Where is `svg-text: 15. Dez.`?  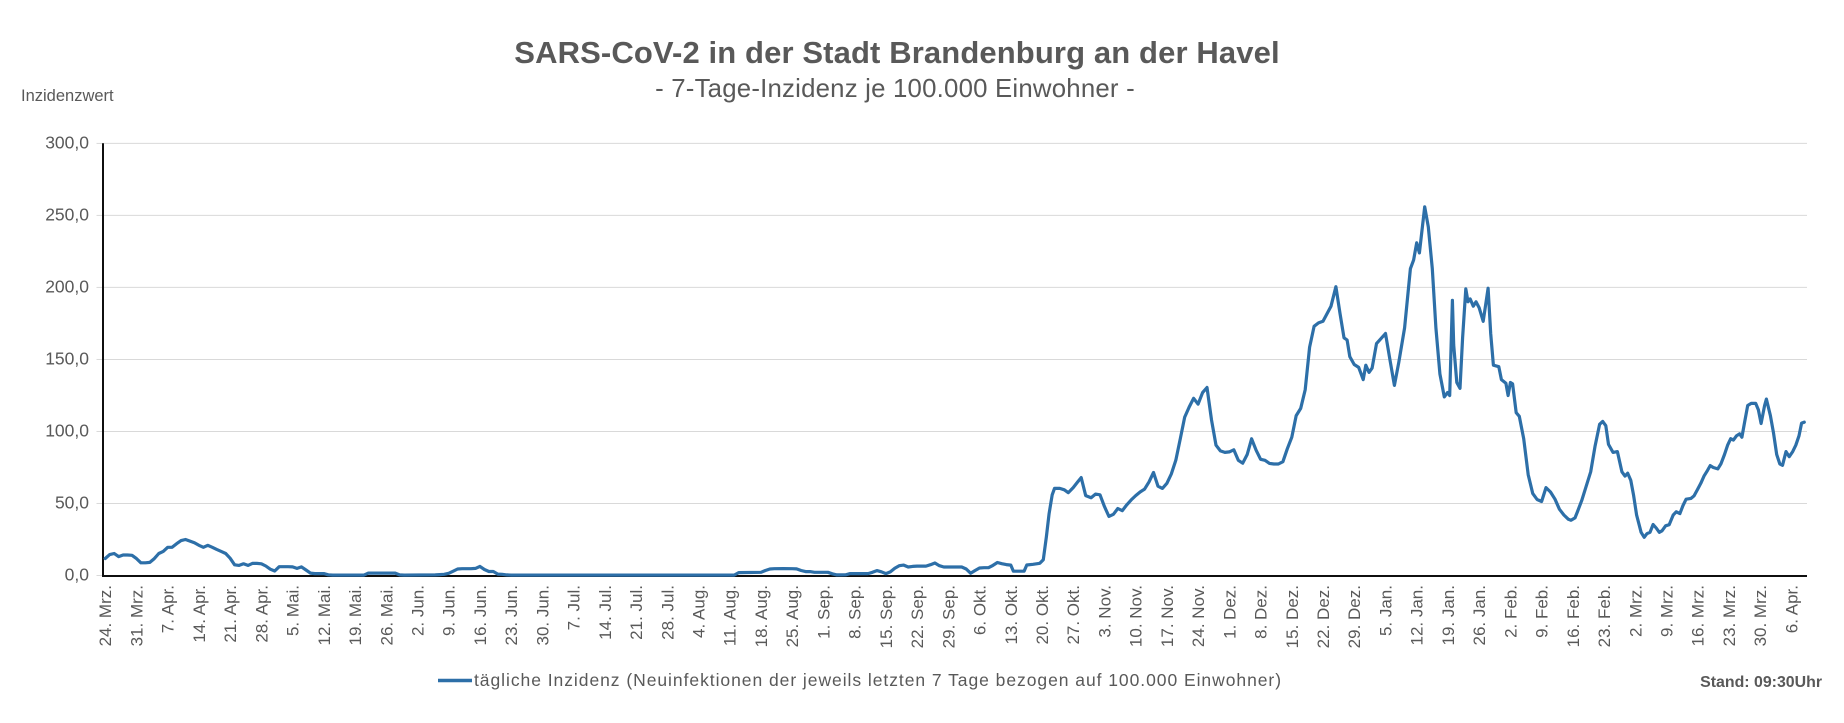 svg-text: 15. Dez. is located at coordinates (1292, 616).